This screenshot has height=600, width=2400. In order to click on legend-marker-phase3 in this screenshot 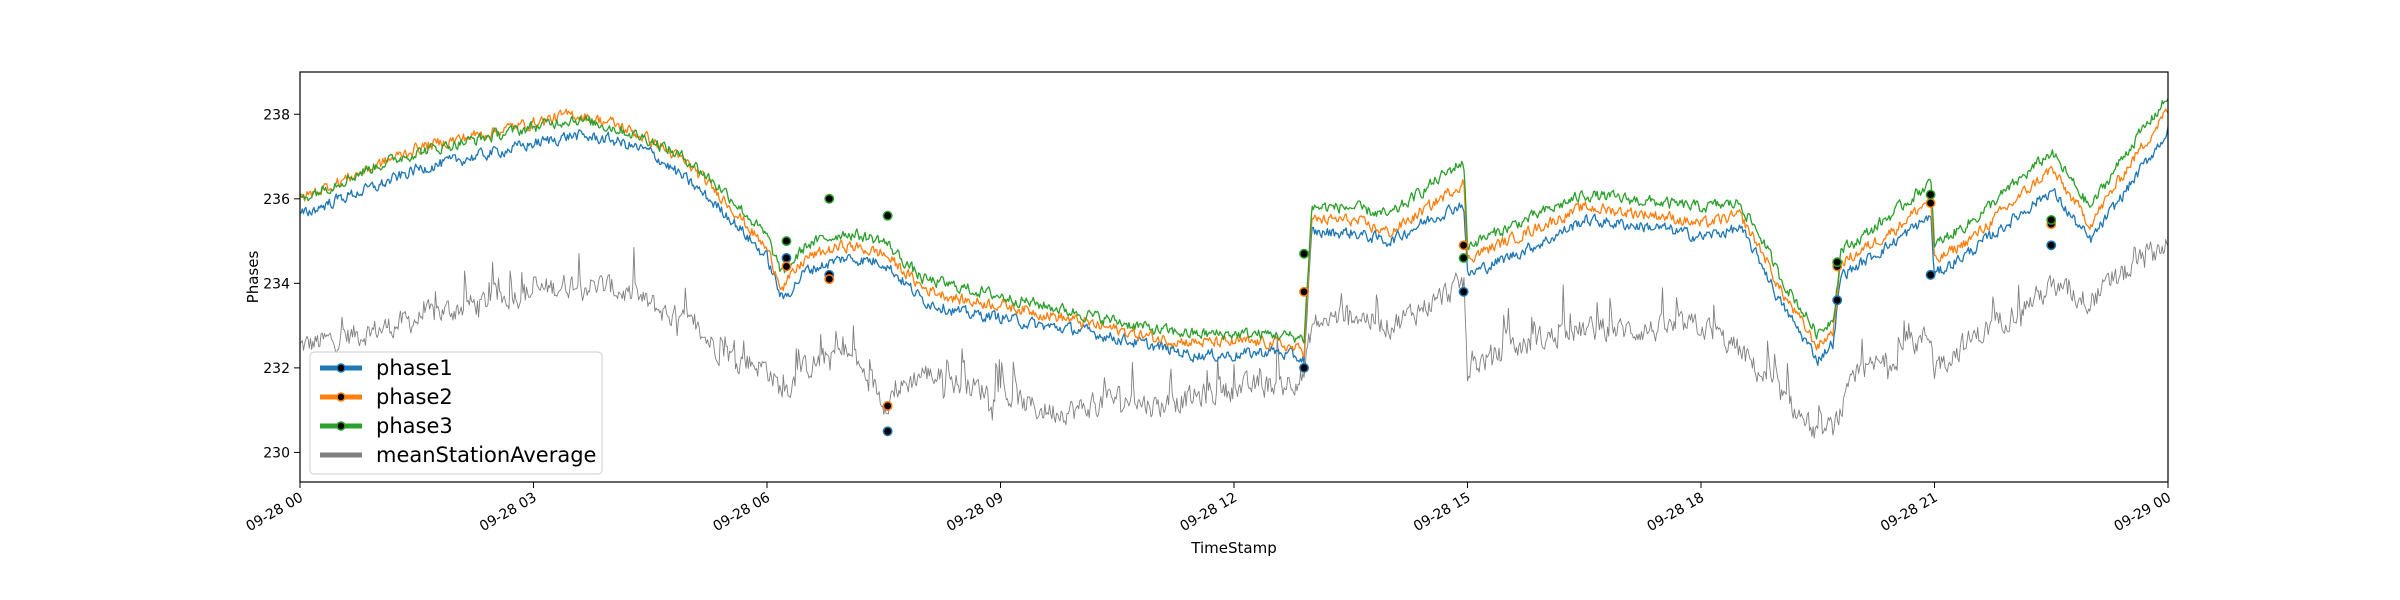, I will do `click(341, 426)`.